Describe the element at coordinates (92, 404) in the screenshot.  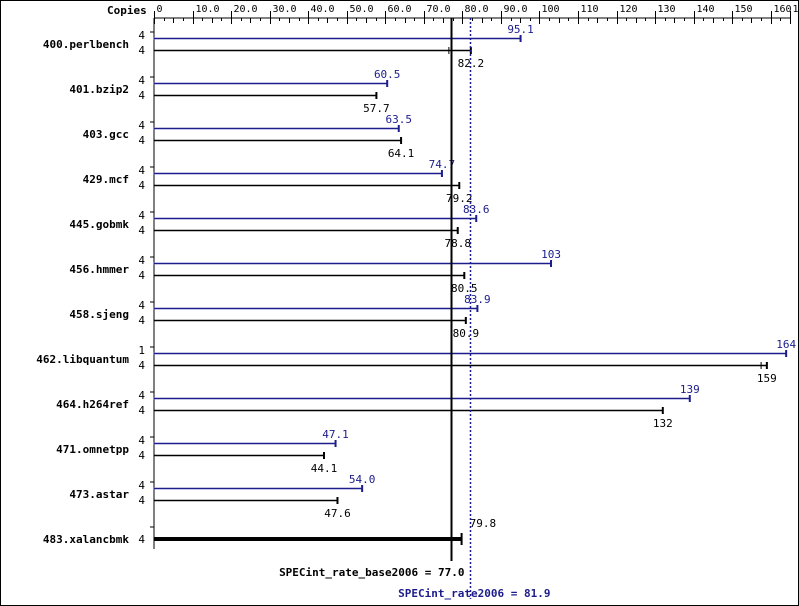
I see `benchmark-label: 464.h264ref` at that location.